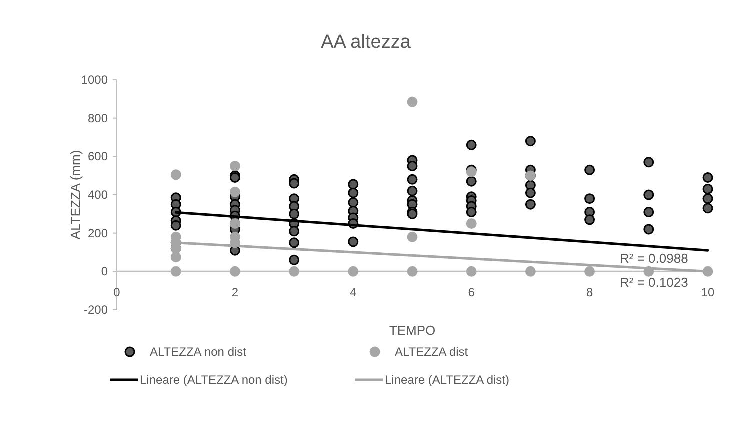 The height and width of the screenshot is (423, 732). Describe the element at coordinates (214, 380) in the screenshot. I see `legend-label: Lineare (ALTEZZA non dist)` at that location.